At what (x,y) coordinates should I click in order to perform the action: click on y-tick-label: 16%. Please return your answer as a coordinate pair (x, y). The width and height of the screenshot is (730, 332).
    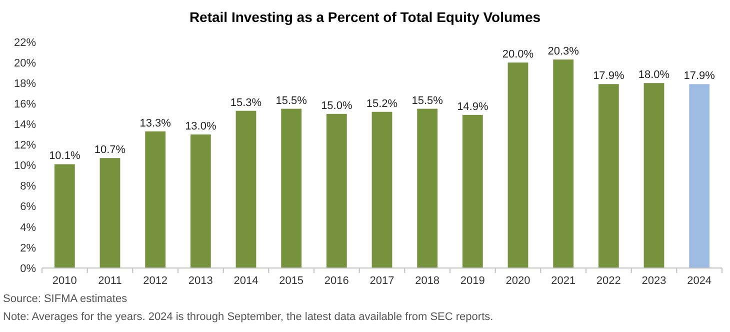
    Looking at the image, I should click on (25, 104).